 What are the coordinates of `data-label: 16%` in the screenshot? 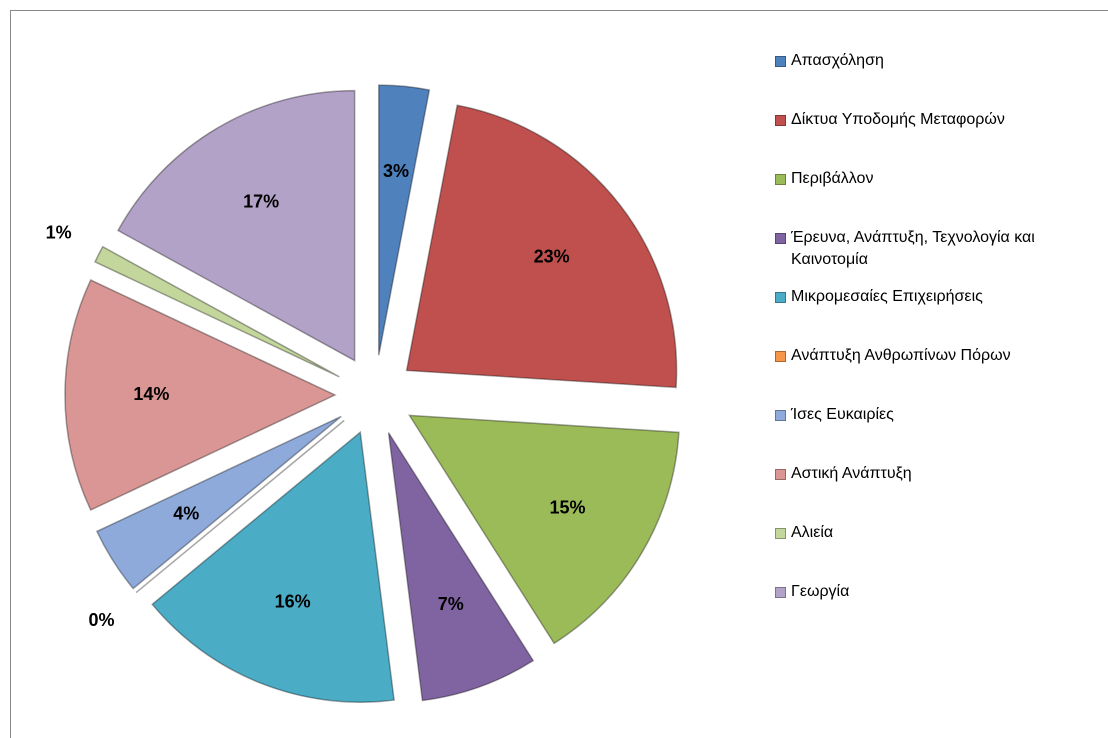 It's located at (293, 602).